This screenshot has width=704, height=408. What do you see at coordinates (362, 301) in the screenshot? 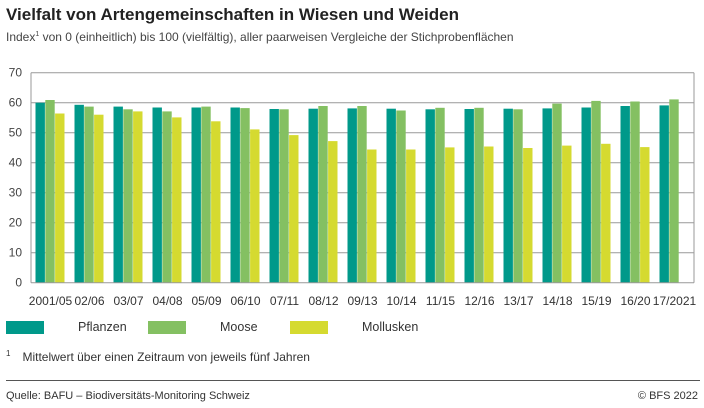
I see `x-tick-label: 09/13` at bounding box center [362, 301].